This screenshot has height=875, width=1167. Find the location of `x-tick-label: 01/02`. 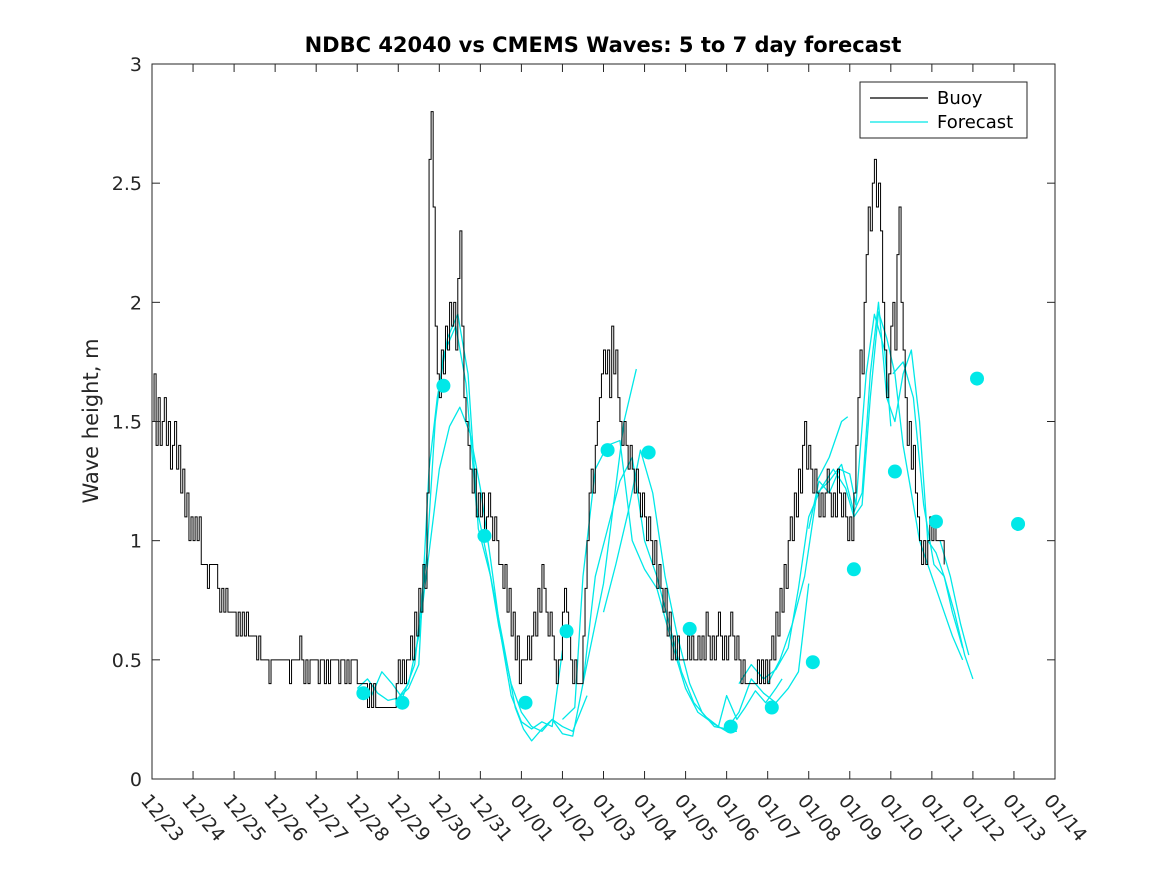

x-tick-label: 01/02 is located at coordinates (573, 818).